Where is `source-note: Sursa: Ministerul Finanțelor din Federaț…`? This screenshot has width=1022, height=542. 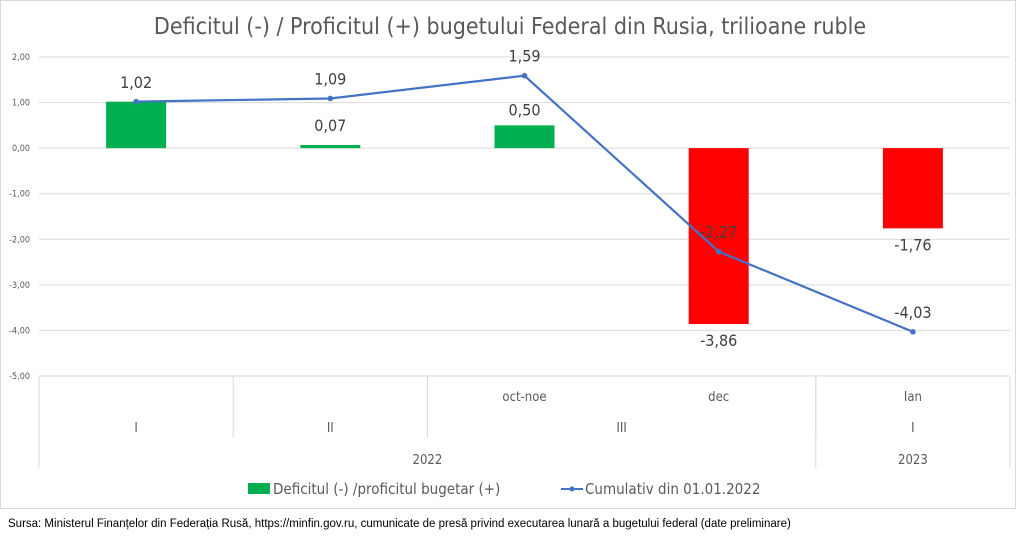
source-note: Sursa: Ministerul Finanțelor din Federaț… is located at coordinates (399, 524).